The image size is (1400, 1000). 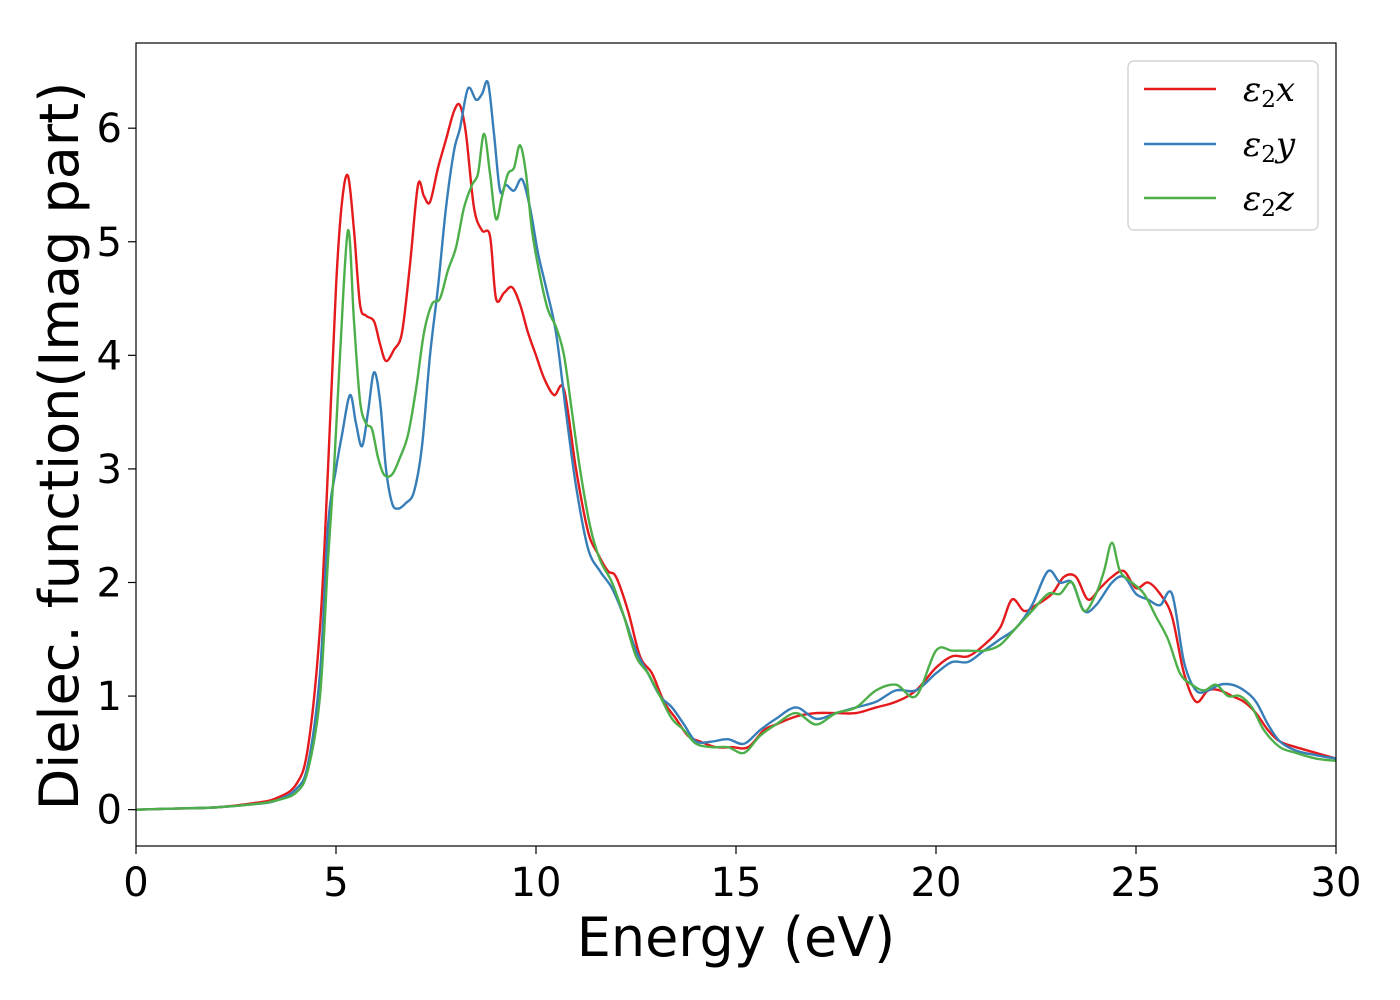 What do you see at coordinates (1136, 883) in the screenshot?
I see `x-tick-label: 25` at bounding box center [1136, 883].